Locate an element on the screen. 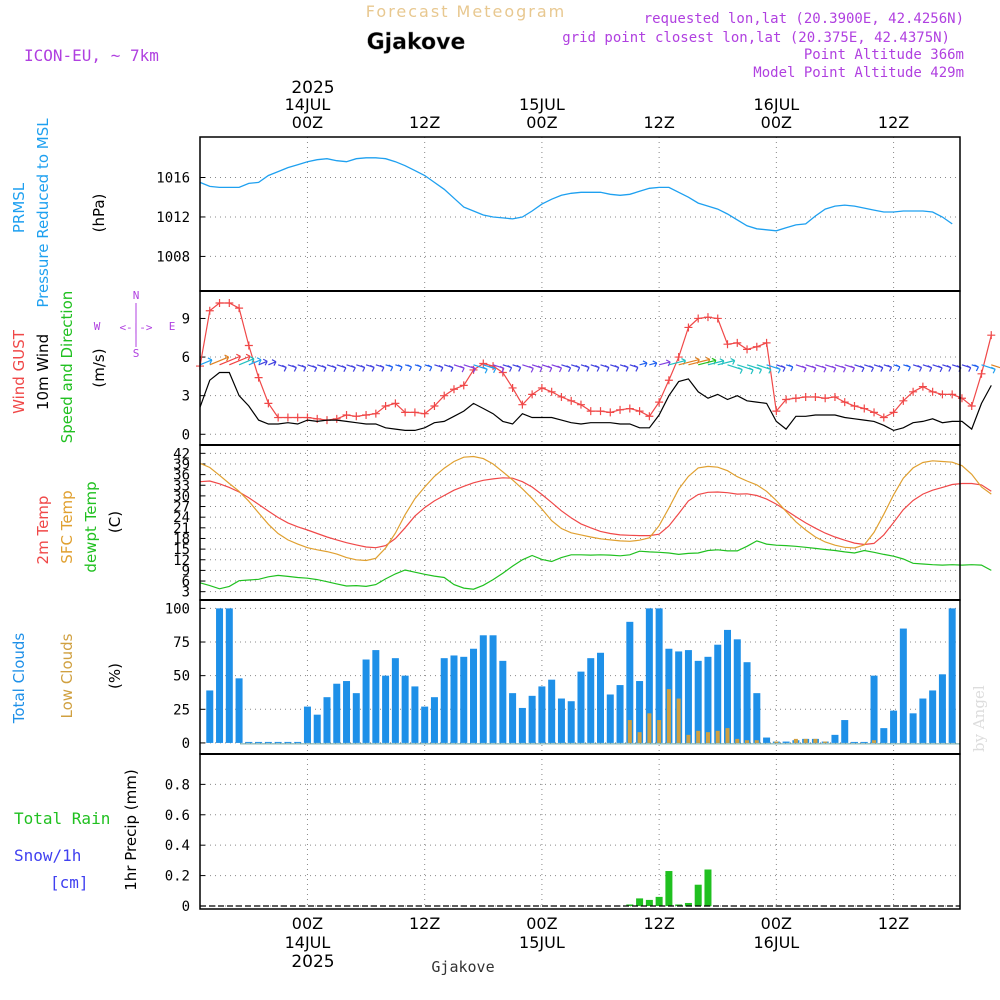 This screenshot has width=1000, height=1000. temperature-ytick-label: 6 is located at coordinates (186, 582).